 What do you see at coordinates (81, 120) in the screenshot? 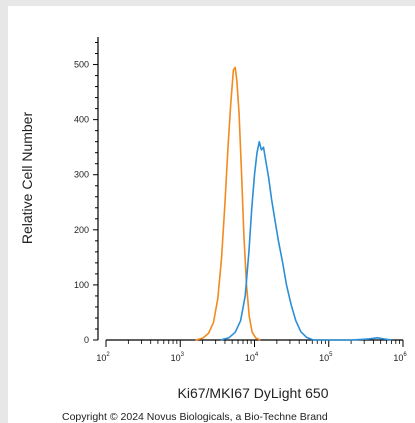
I see `y-tick-label: 400` at bounding box center [81, 120].